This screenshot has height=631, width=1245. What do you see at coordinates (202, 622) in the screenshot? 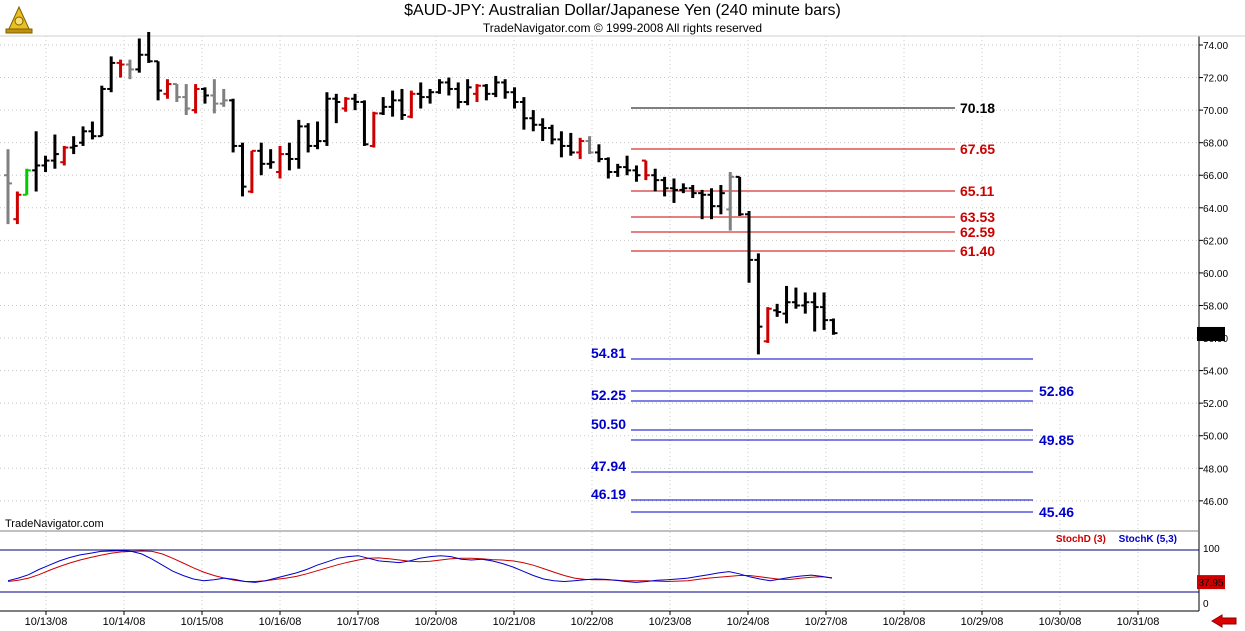
I see `x-tick-label: 10/15/08` at bounding box center [202, 622].